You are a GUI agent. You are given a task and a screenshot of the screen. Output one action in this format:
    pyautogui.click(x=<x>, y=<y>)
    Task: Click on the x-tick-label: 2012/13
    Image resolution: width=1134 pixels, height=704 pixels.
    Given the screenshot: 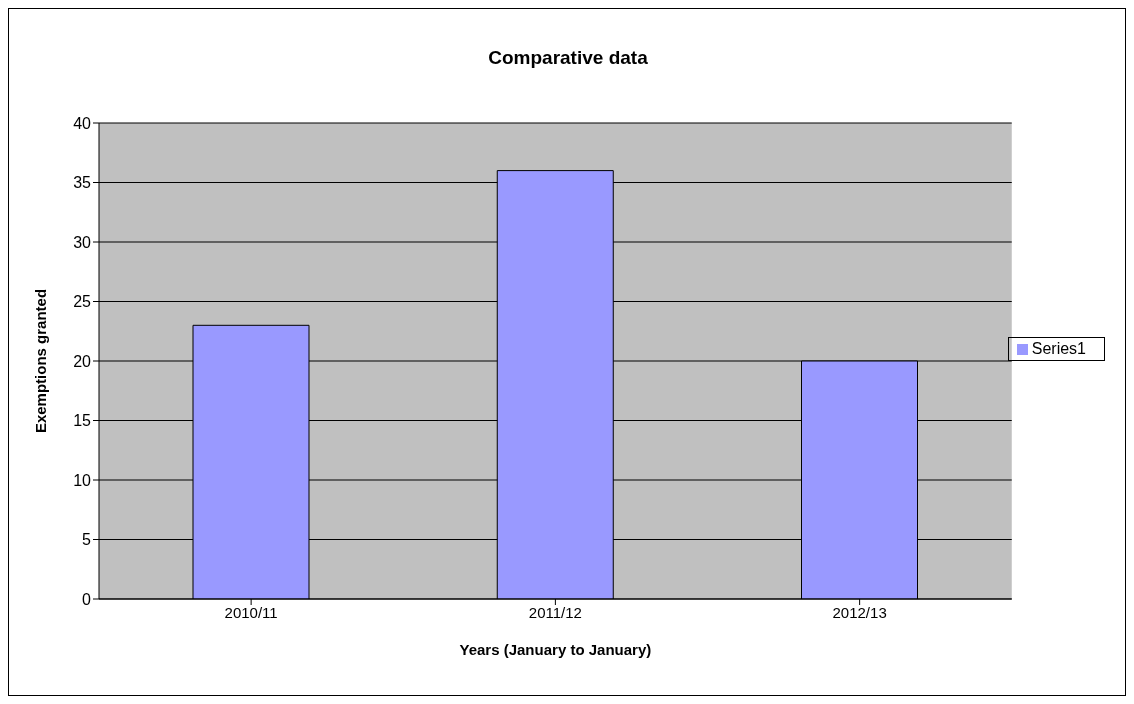 What is the action you would take?
    pyautogui.click(x=859, y=612)
    